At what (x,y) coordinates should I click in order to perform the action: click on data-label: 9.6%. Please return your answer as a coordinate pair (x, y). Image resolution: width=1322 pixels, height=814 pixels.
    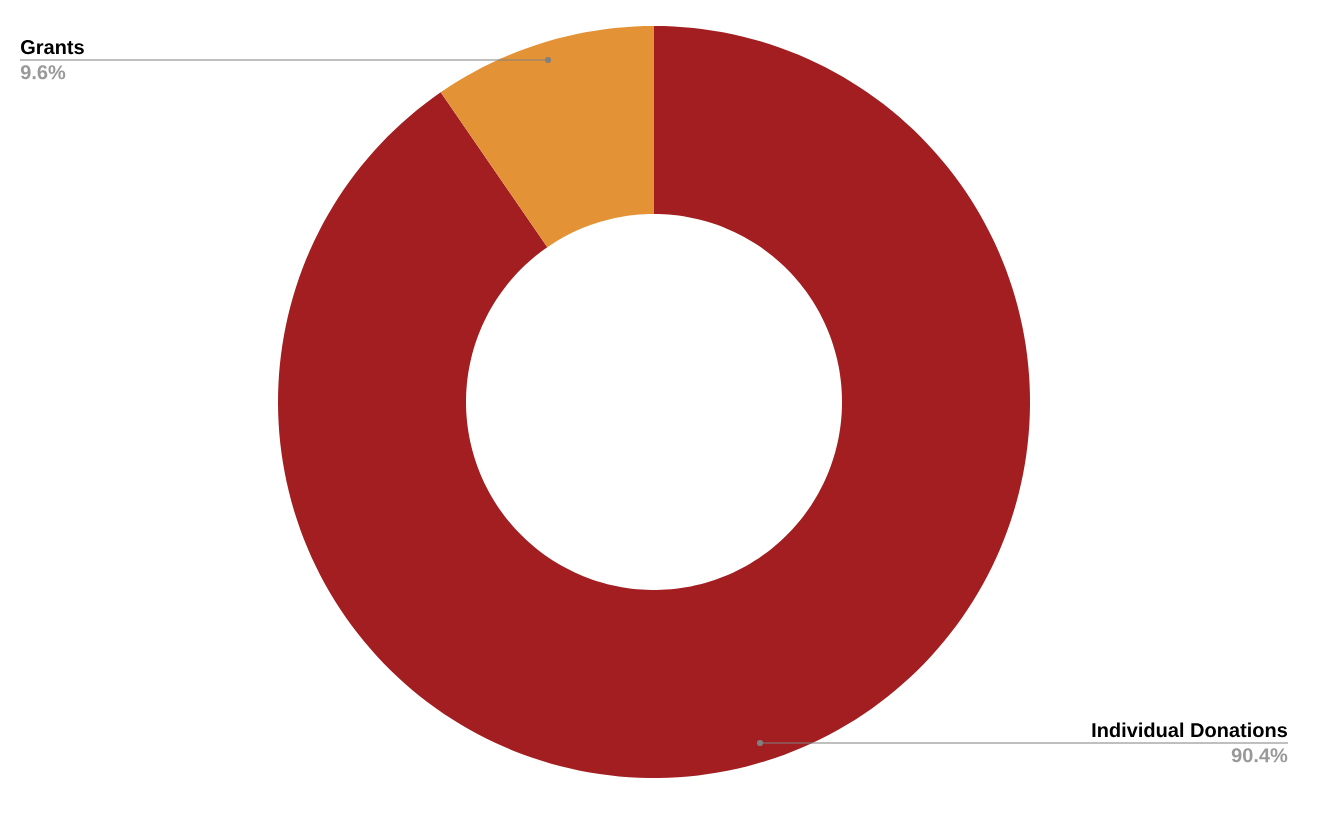
    Looking at the image, I should click on (43, 72).